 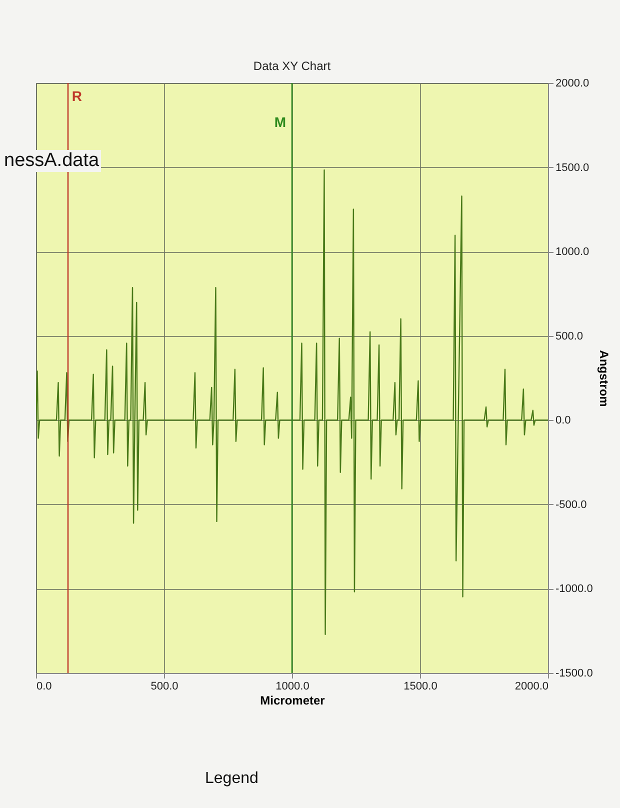 I want to click on ref-line-label: M, so click(x=280, y=122).